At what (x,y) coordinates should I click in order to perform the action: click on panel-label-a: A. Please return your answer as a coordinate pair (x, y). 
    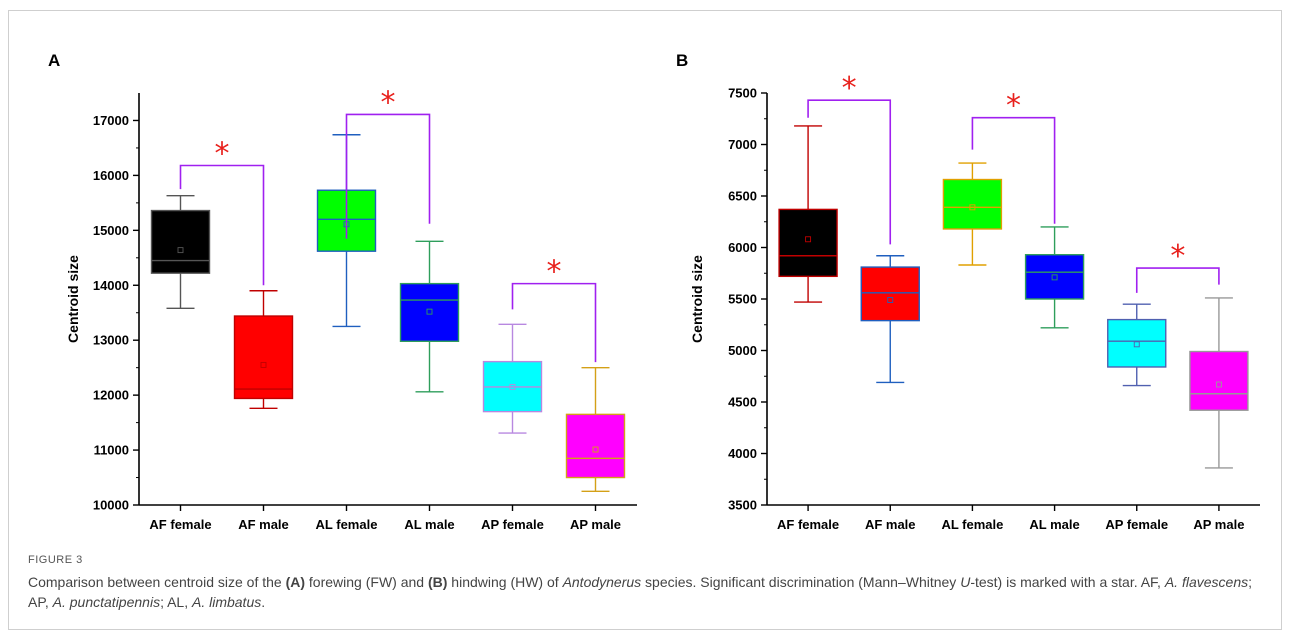
    Looking at the image, I should click on (54, 60).